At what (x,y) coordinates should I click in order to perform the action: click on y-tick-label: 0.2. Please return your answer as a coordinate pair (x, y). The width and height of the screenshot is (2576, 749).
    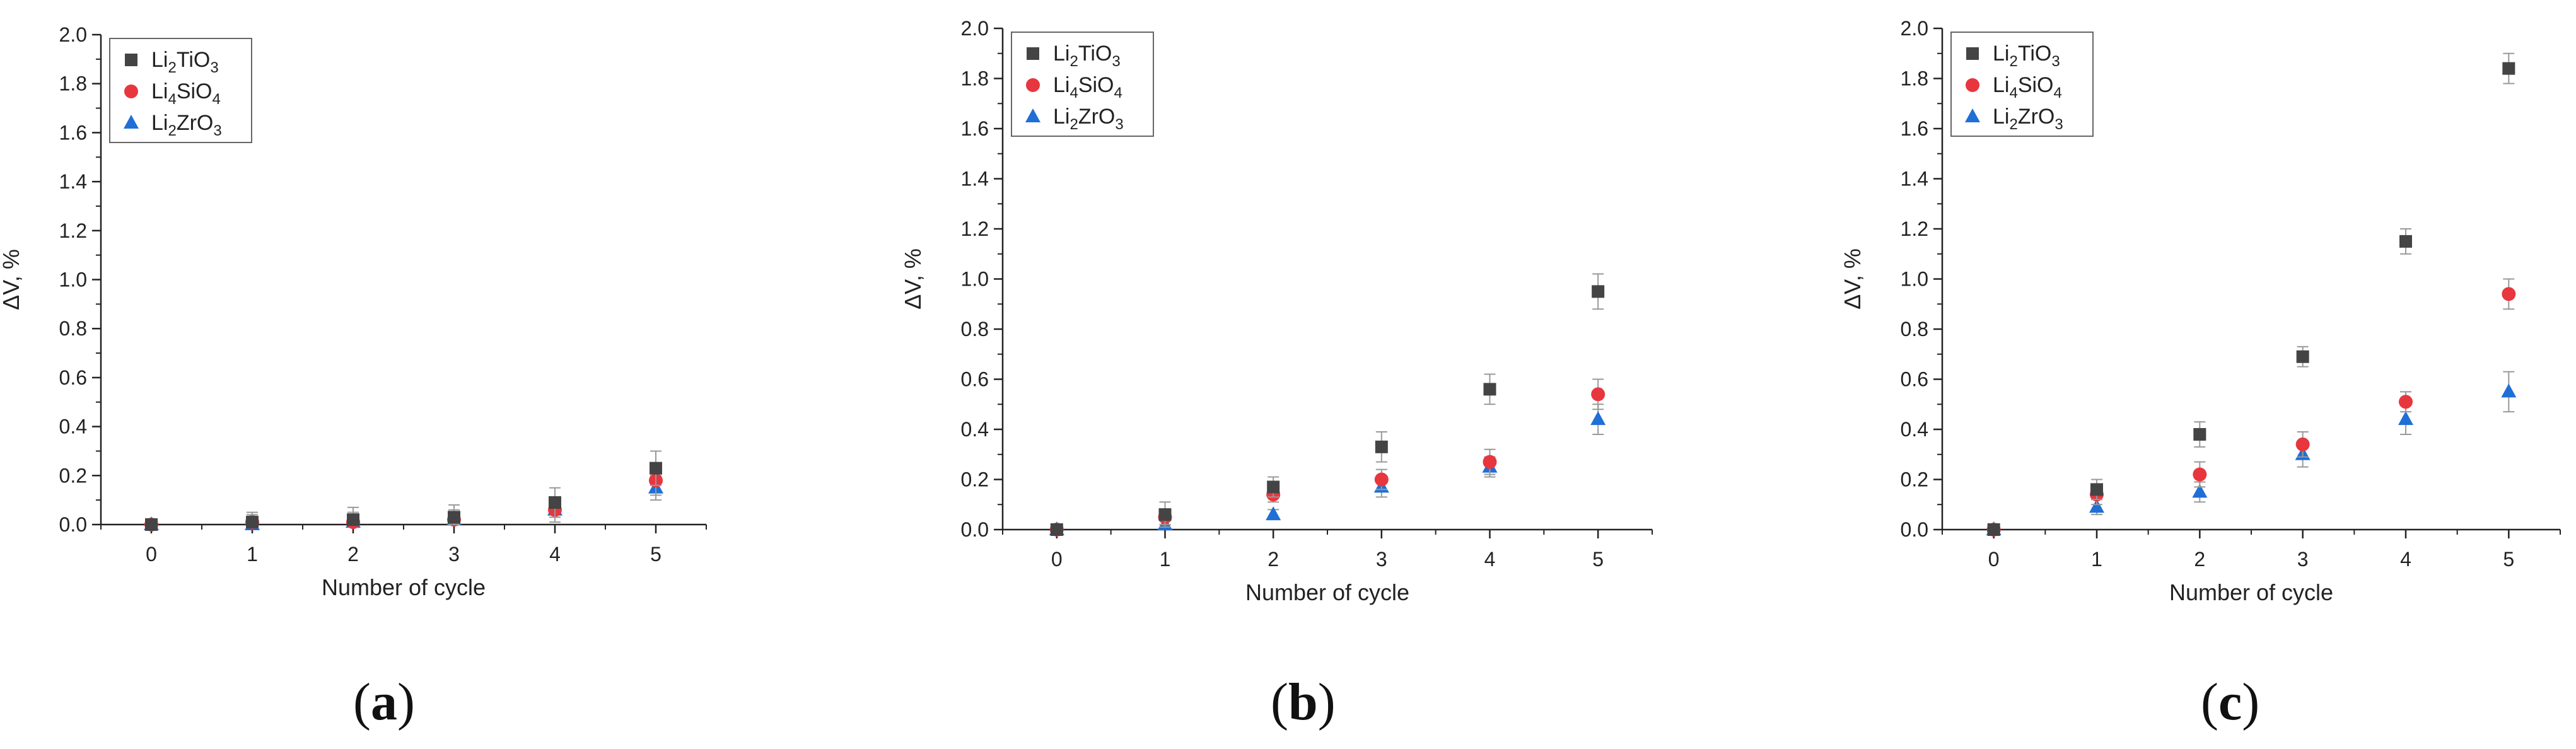
    Looking at the image, I should click on (1915, 479).